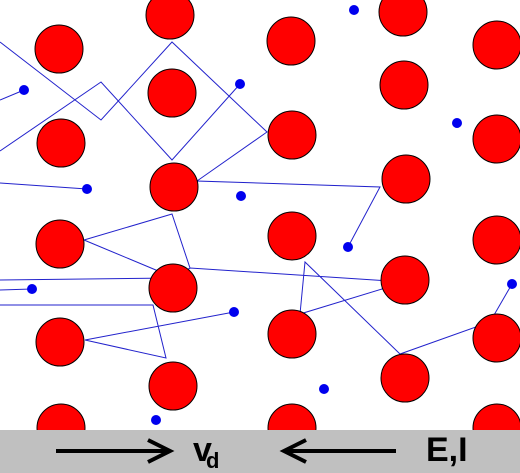  What do you see at coordinates (202, 450) in the screenshot?
I see `drift-velocity-label: v` at bounding box center [202, 450].